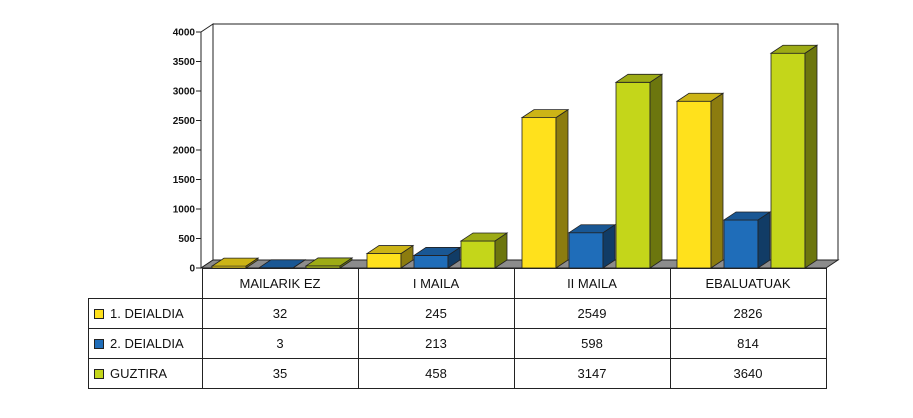 This screenshot has width=913, height=418. What do you see at coordinates (436, 283) in the screenshot?
I see `category-header: I MAILA` at bounding box center [436, 283].